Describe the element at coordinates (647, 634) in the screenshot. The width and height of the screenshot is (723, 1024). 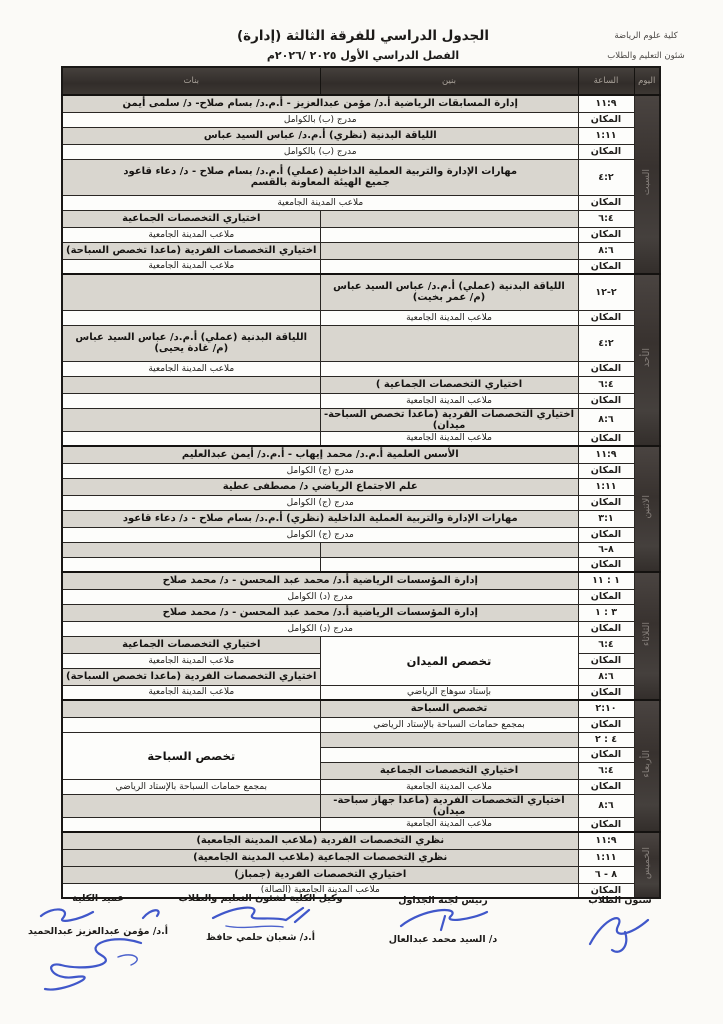
I see `day-label: الثلاثاء` at that location.